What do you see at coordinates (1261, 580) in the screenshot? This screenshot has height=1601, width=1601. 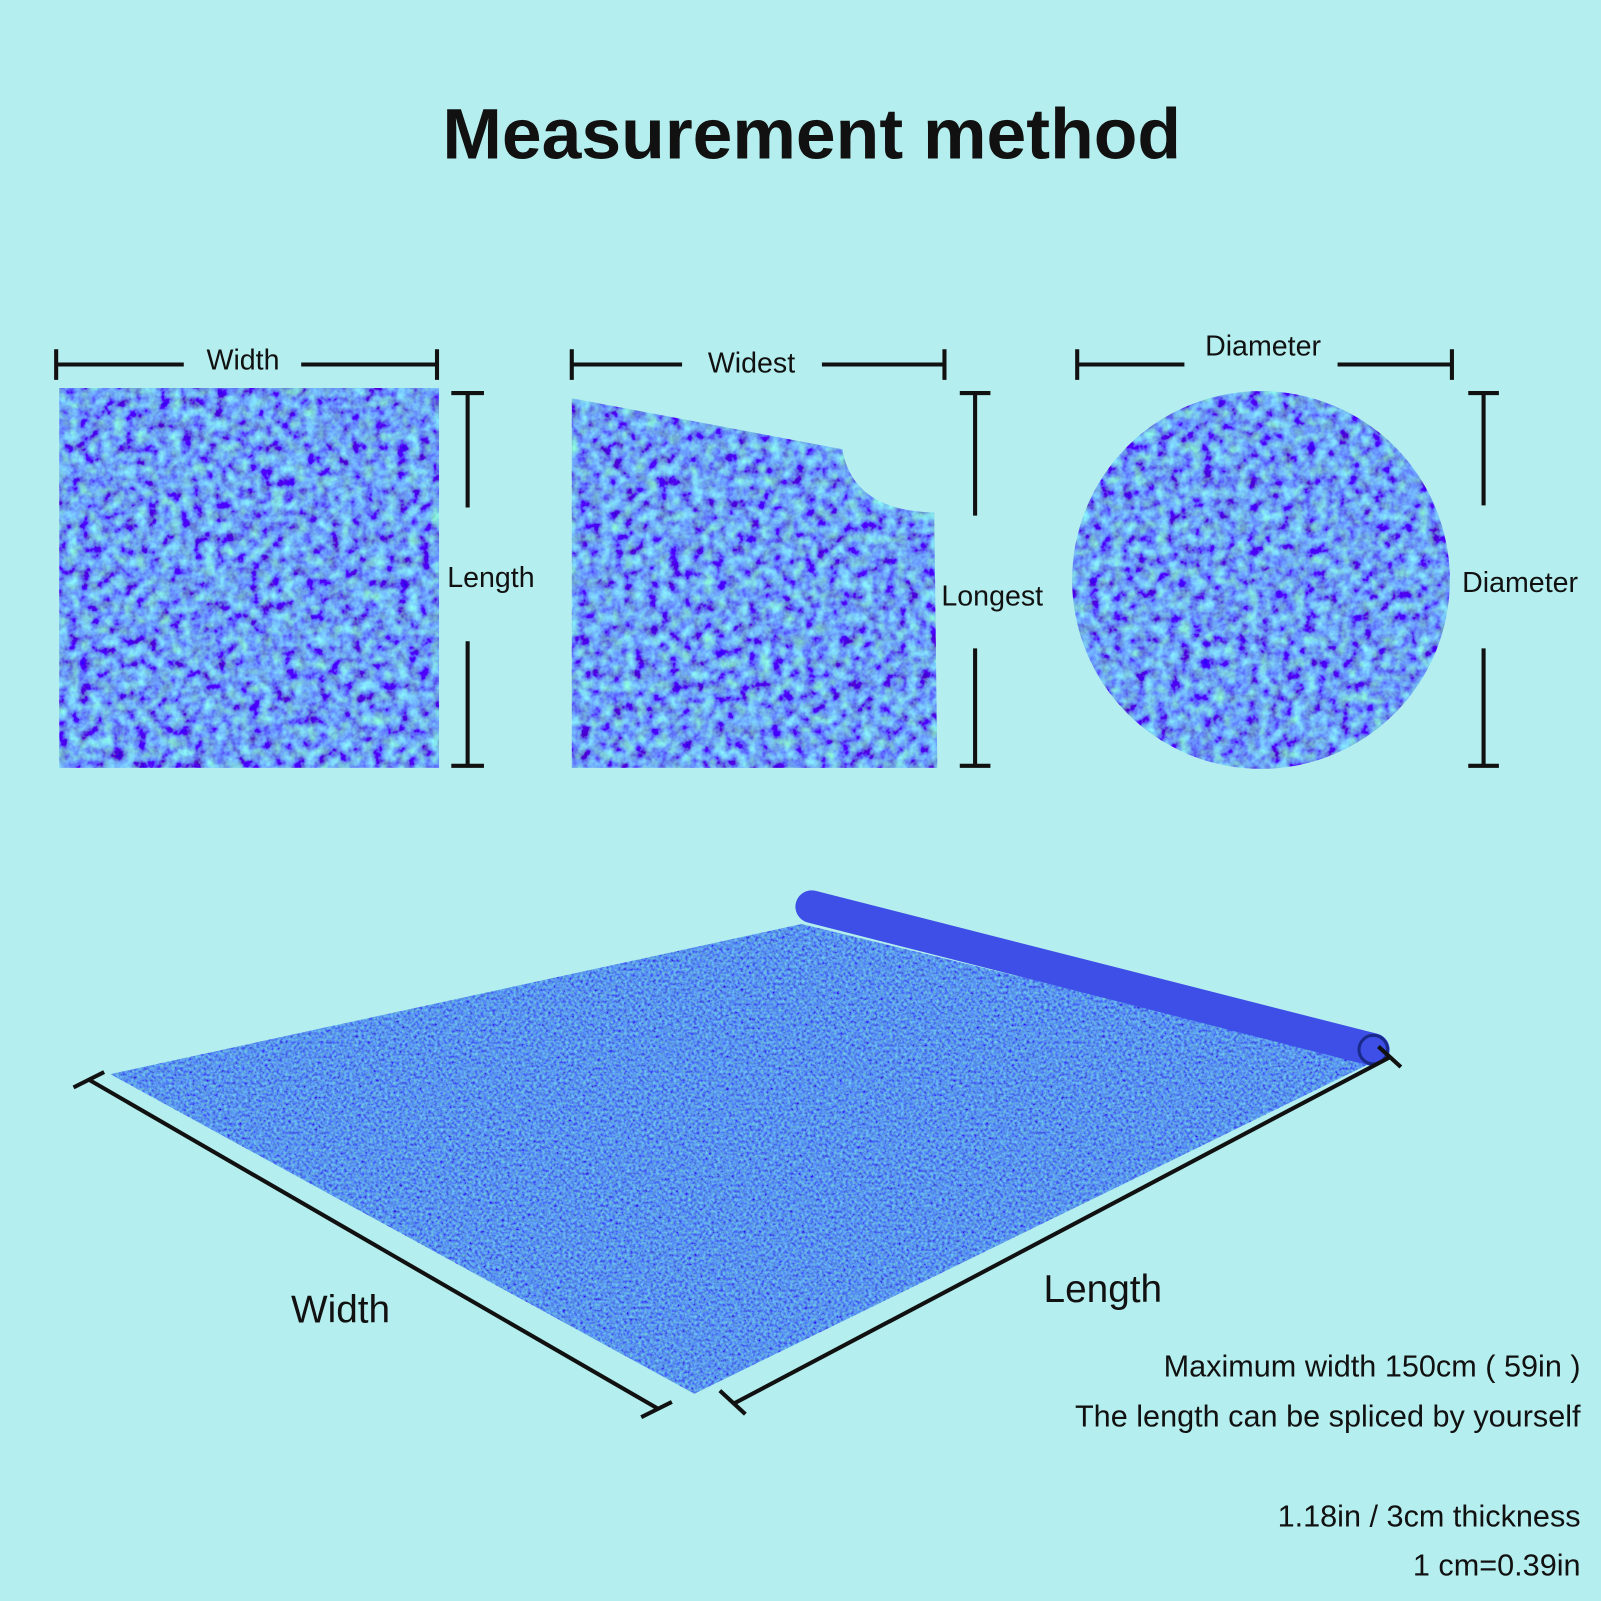 I see `round-carpet` at bounding box center [1261, 580].